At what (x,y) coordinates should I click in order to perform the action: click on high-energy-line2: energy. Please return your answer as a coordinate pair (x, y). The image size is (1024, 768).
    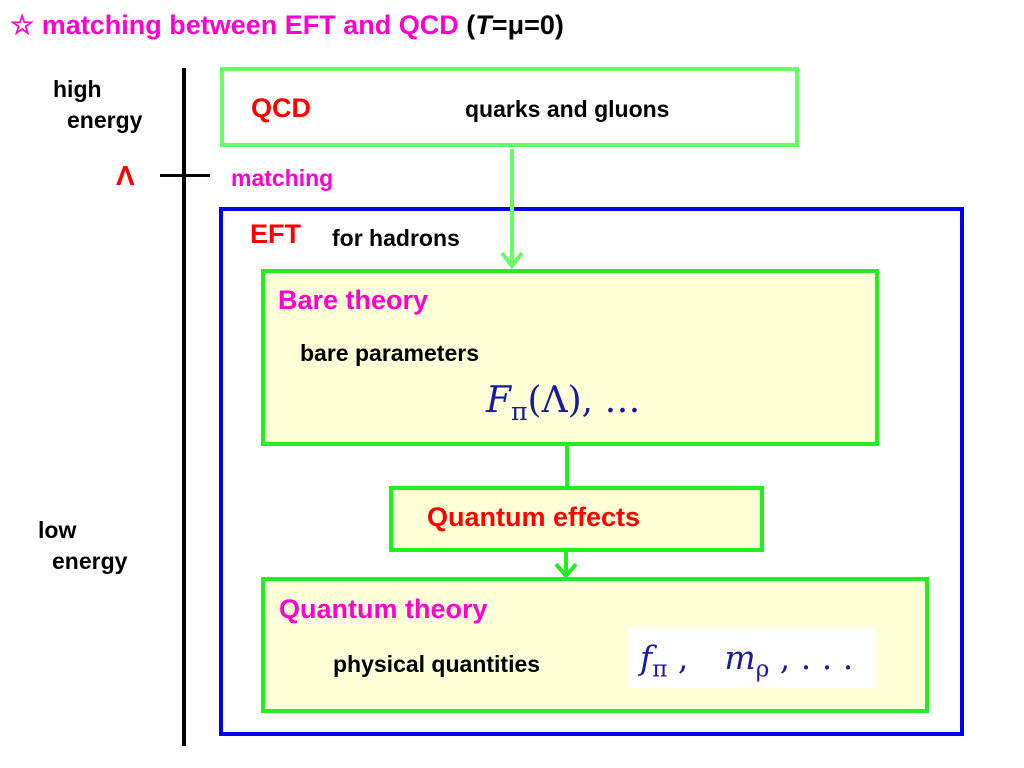
    Looking at the image, I should click on (105, 120).